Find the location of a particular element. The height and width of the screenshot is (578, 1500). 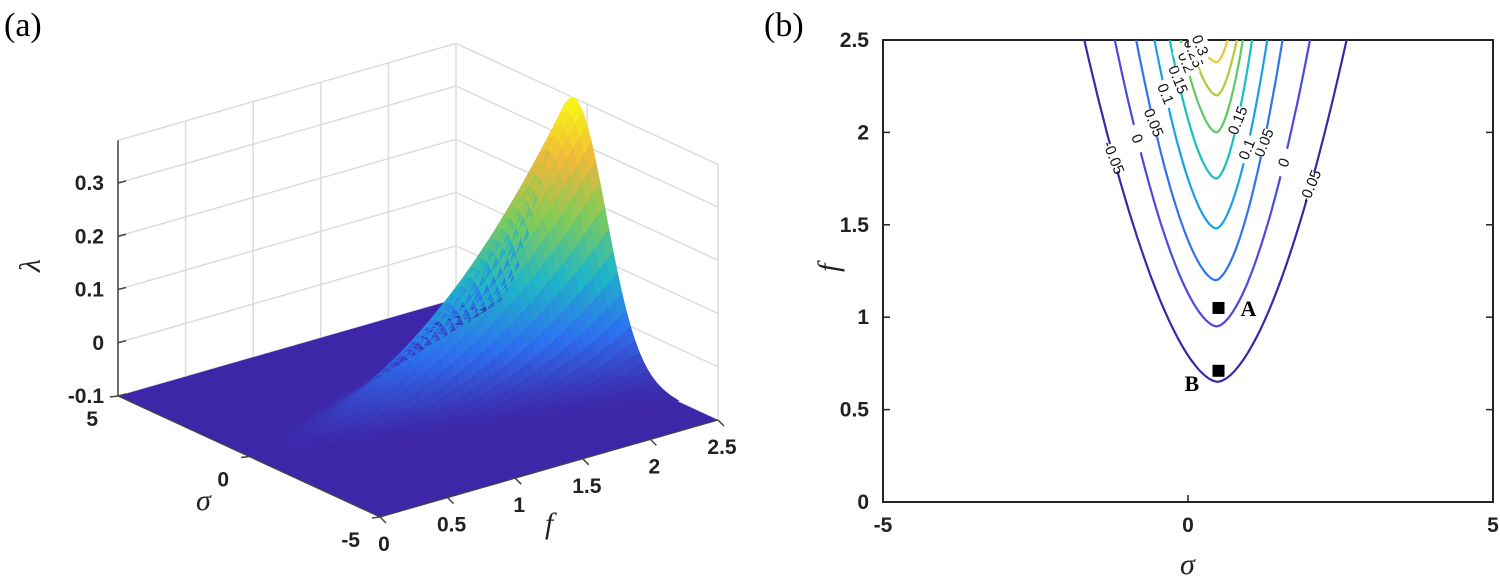

sigma-tick-label: 5 is located at coordinates (92, 419).